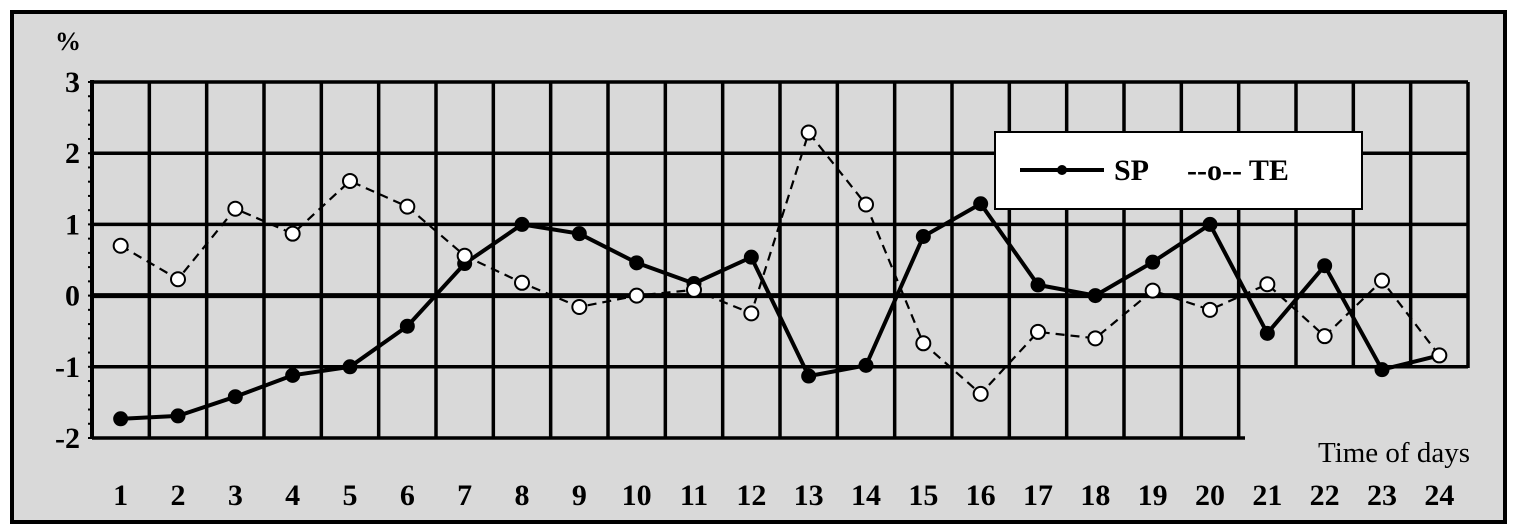 The height and width of the screenshot is (530, 1515). I want to click on legend: SP --o-- TE, so click(1178, 170).